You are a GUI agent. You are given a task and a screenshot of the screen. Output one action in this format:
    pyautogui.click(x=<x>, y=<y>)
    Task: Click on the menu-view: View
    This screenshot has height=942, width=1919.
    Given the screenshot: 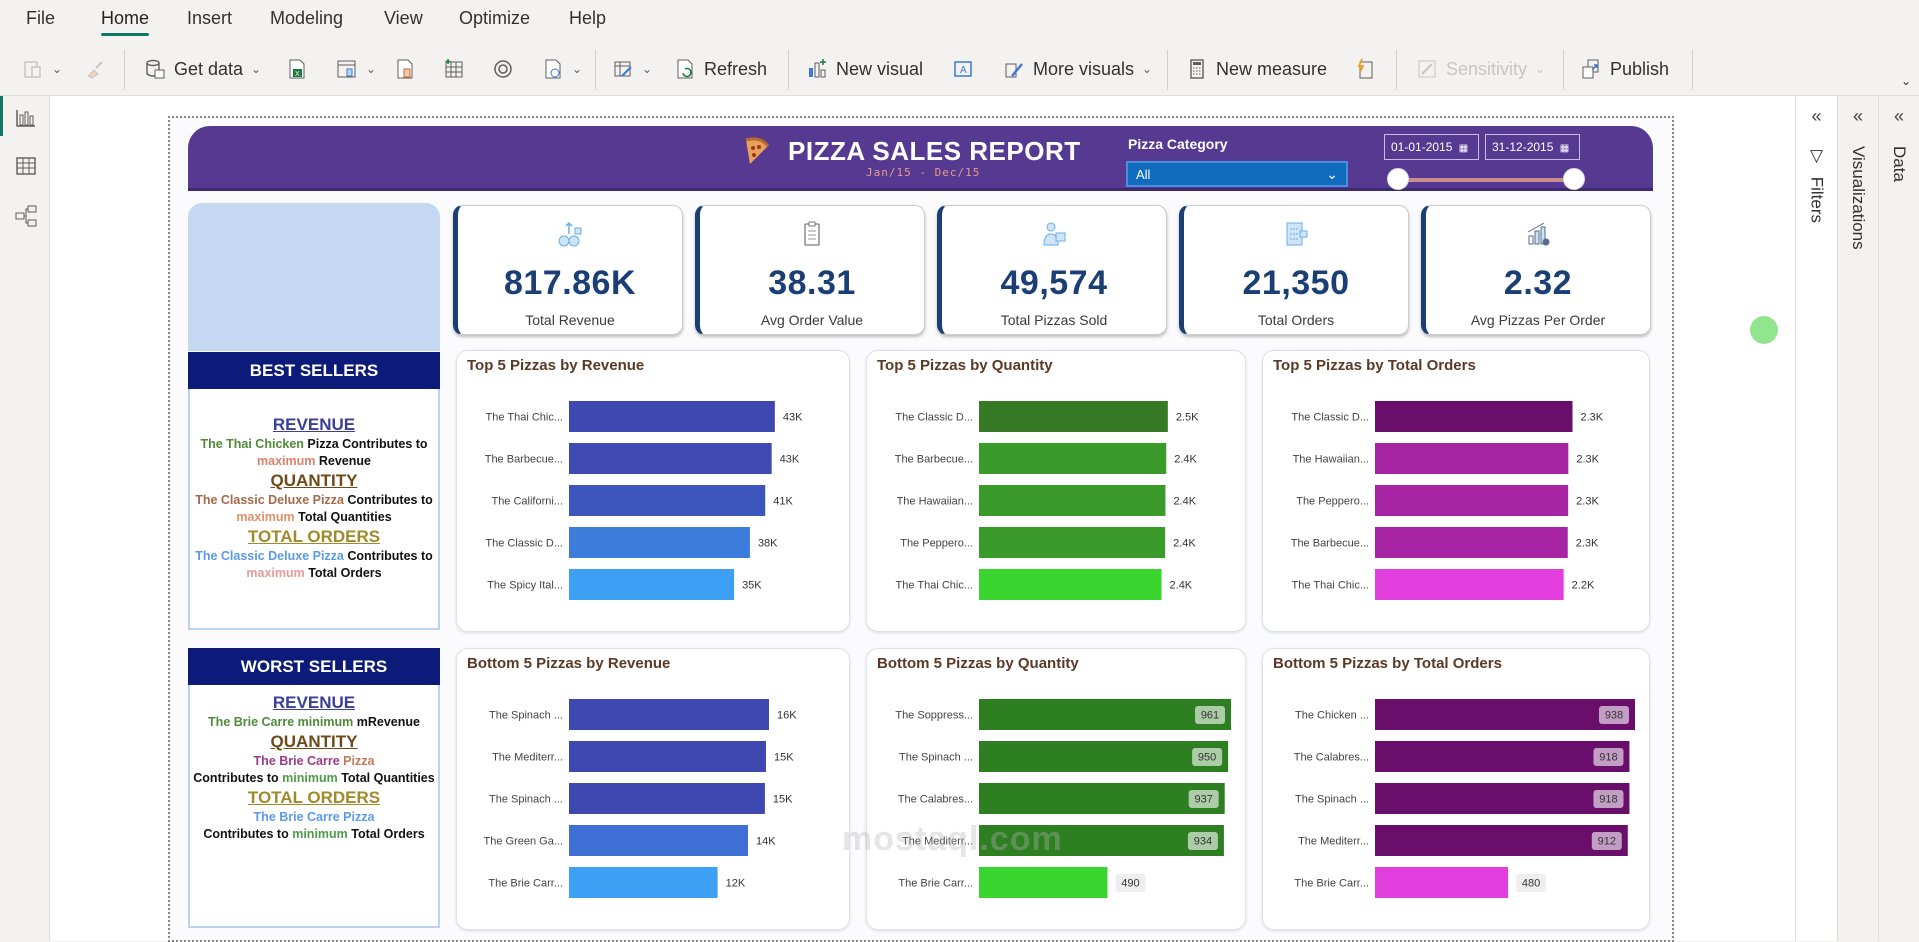 What is the action you would take?
    pyautogui.click(x=403, y=18)
    